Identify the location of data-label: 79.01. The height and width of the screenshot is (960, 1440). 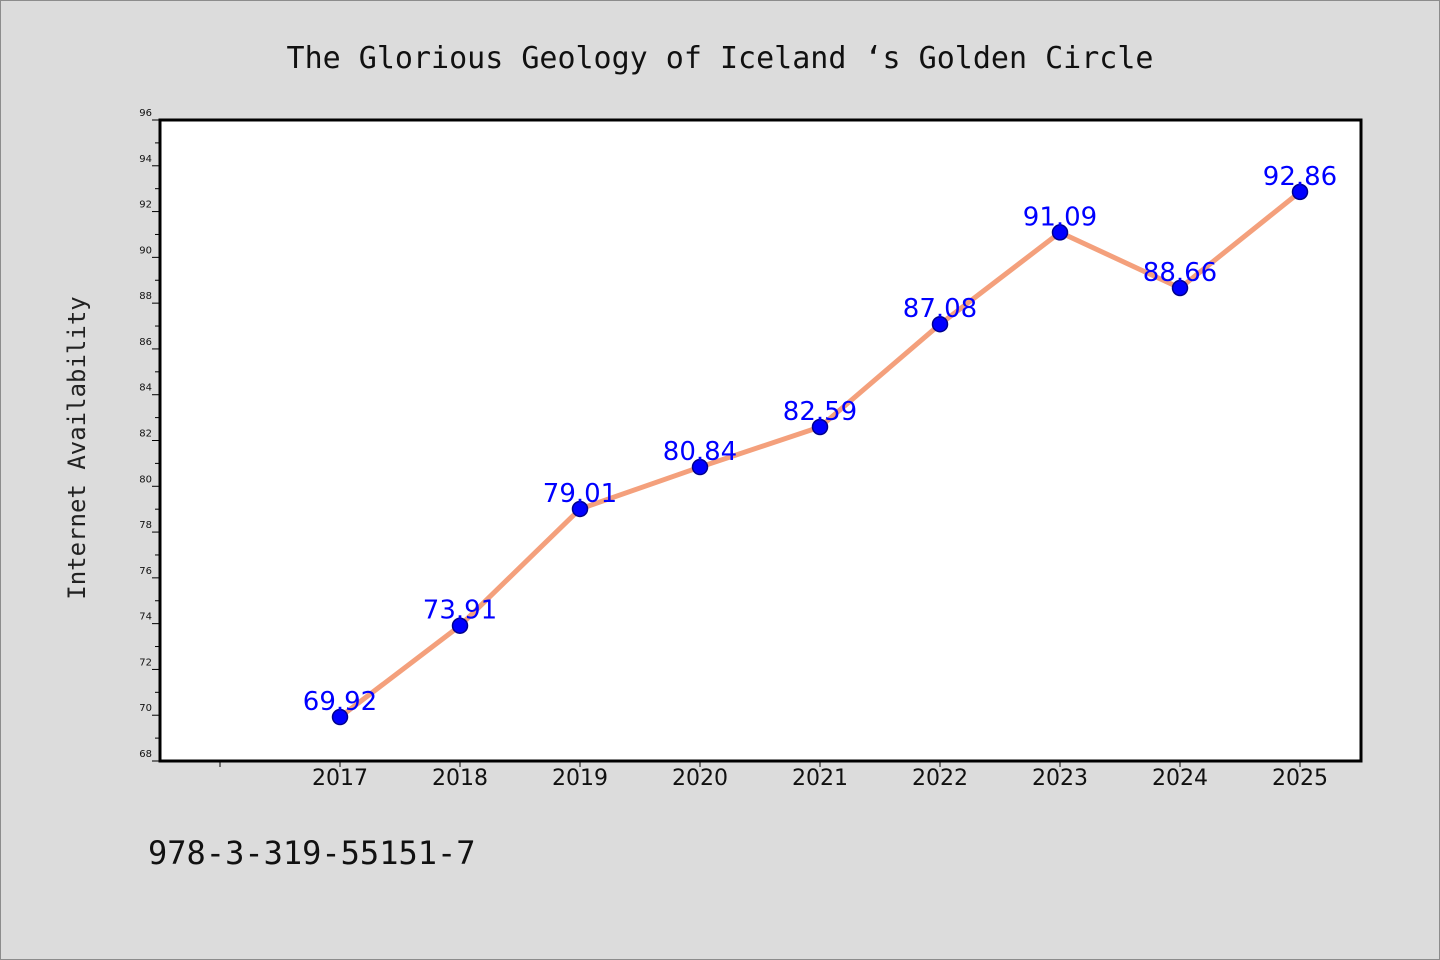
(580, 494).